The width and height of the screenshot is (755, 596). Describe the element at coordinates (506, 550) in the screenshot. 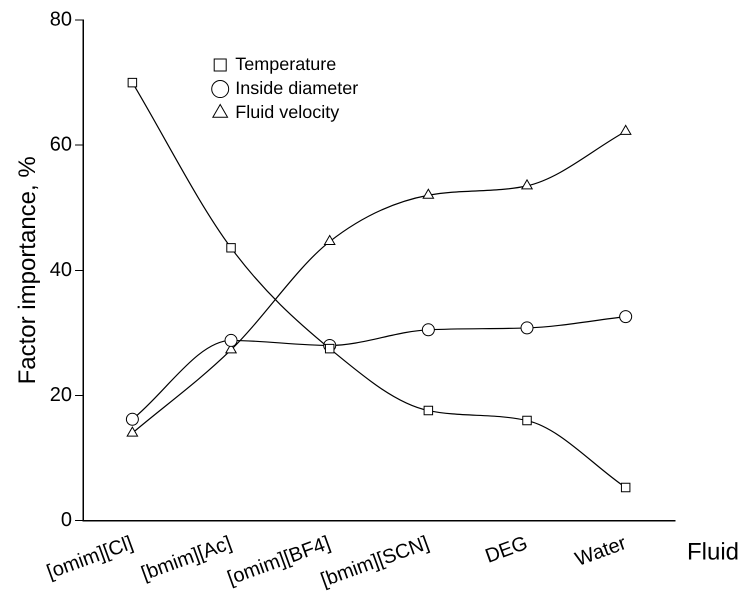

I see `x-tick-label: DEG` at that location.